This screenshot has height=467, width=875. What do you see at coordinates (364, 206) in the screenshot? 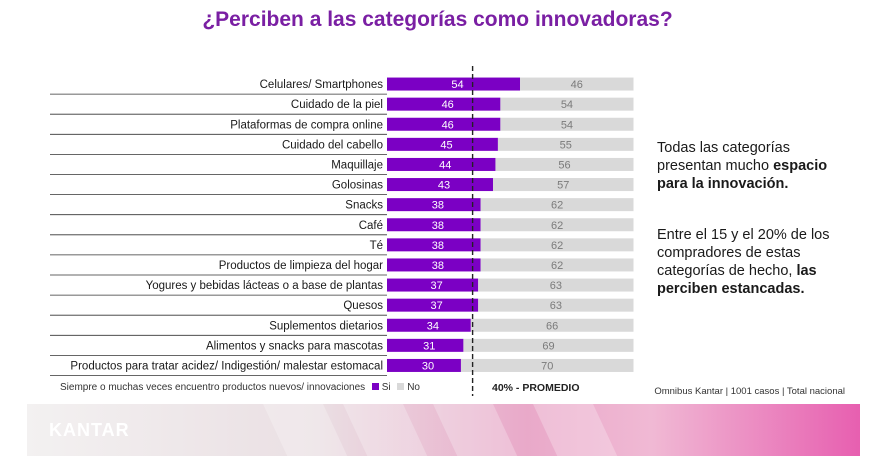
I see `category-label: Snacks` at bounding box center [364, 206].